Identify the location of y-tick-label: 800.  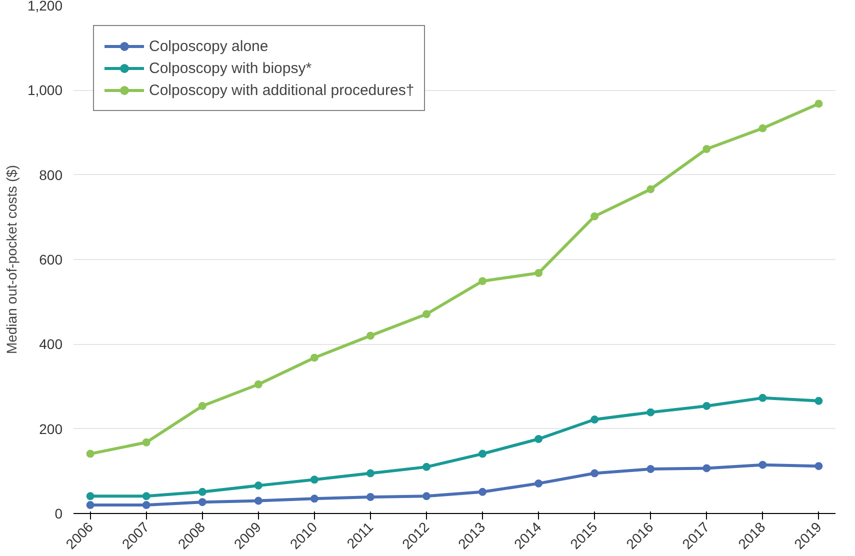
(51, 174).